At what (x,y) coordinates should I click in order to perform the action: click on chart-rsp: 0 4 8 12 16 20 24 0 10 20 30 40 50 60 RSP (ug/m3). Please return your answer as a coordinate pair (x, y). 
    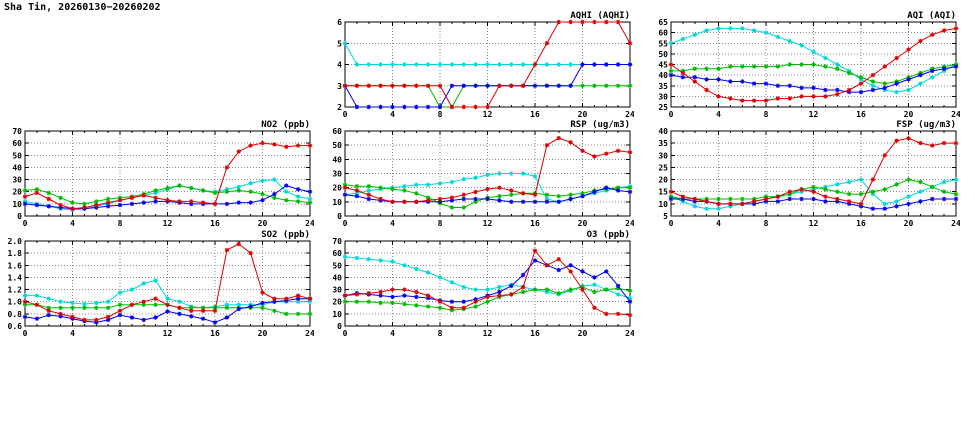
    Looking at the image, I should click on (477, 173).